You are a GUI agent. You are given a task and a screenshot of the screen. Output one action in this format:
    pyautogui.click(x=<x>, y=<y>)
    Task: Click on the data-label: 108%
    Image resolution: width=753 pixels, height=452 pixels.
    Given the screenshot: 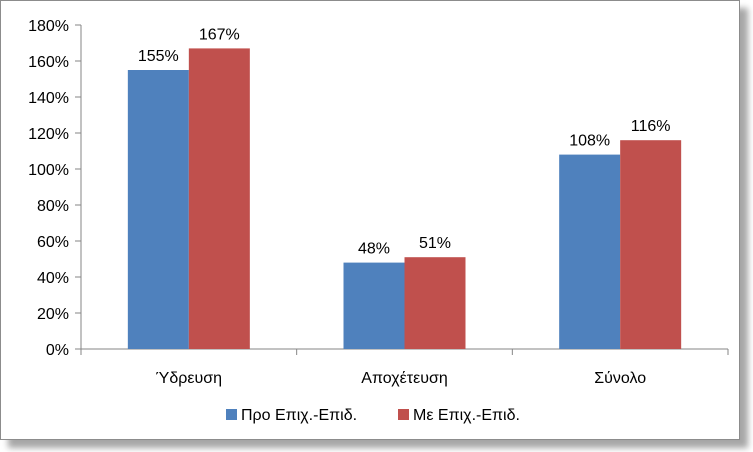 What is the action you would take?
    pyautogui.click(x=589, y=141)
    